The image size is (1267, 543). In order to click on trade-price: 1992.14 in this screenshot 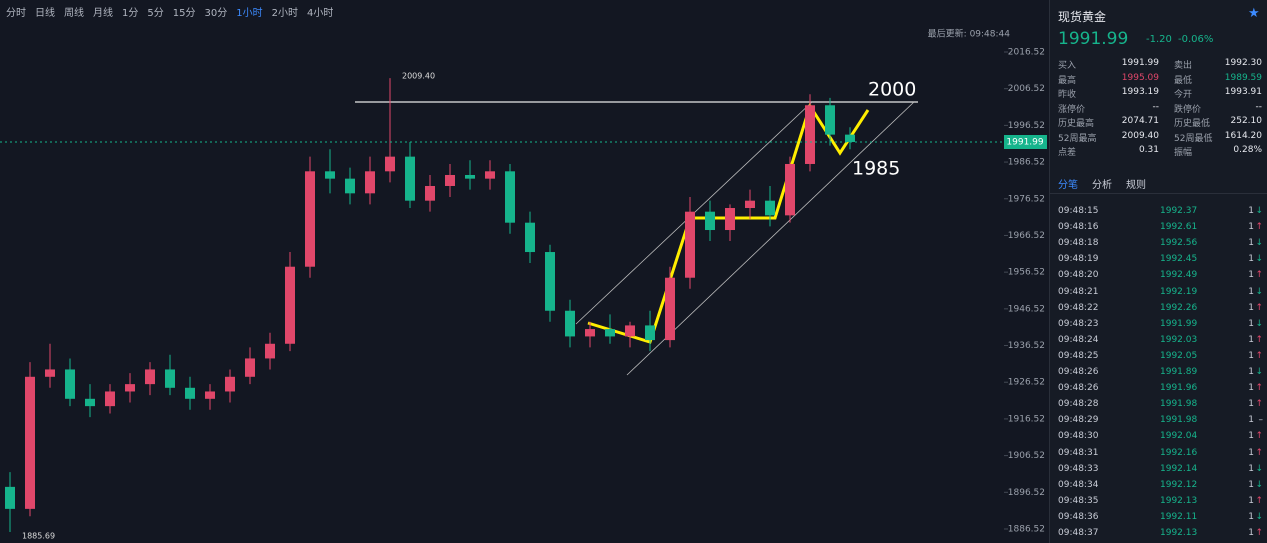, I will do `click(1179, 468)`.